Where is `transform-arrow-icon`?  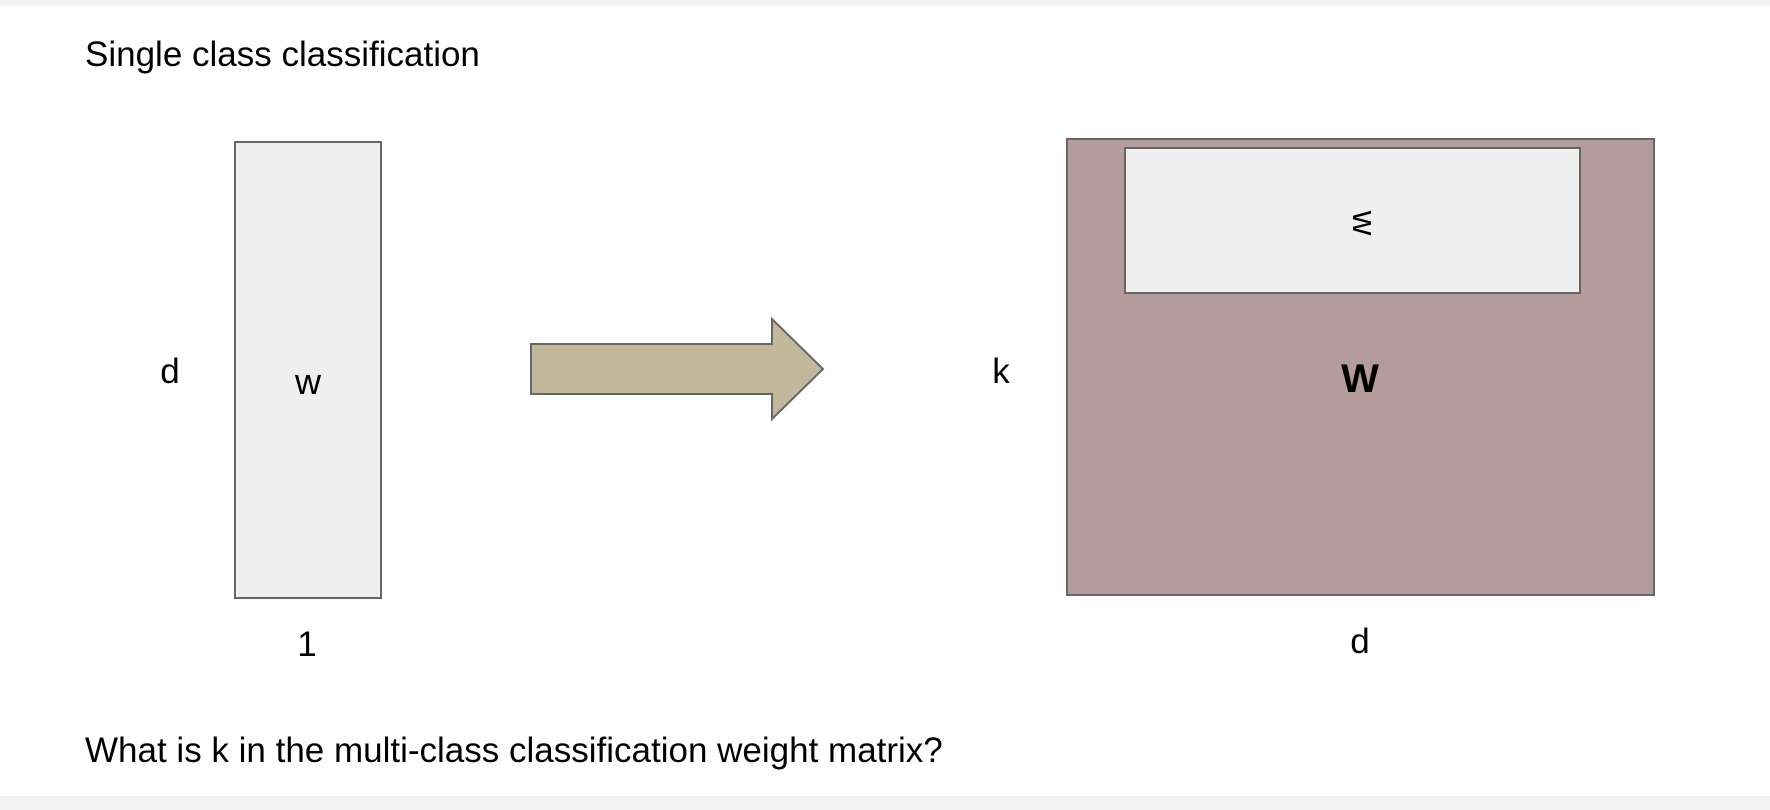 transform-arrow-icon is located at coordinates (677, 369).